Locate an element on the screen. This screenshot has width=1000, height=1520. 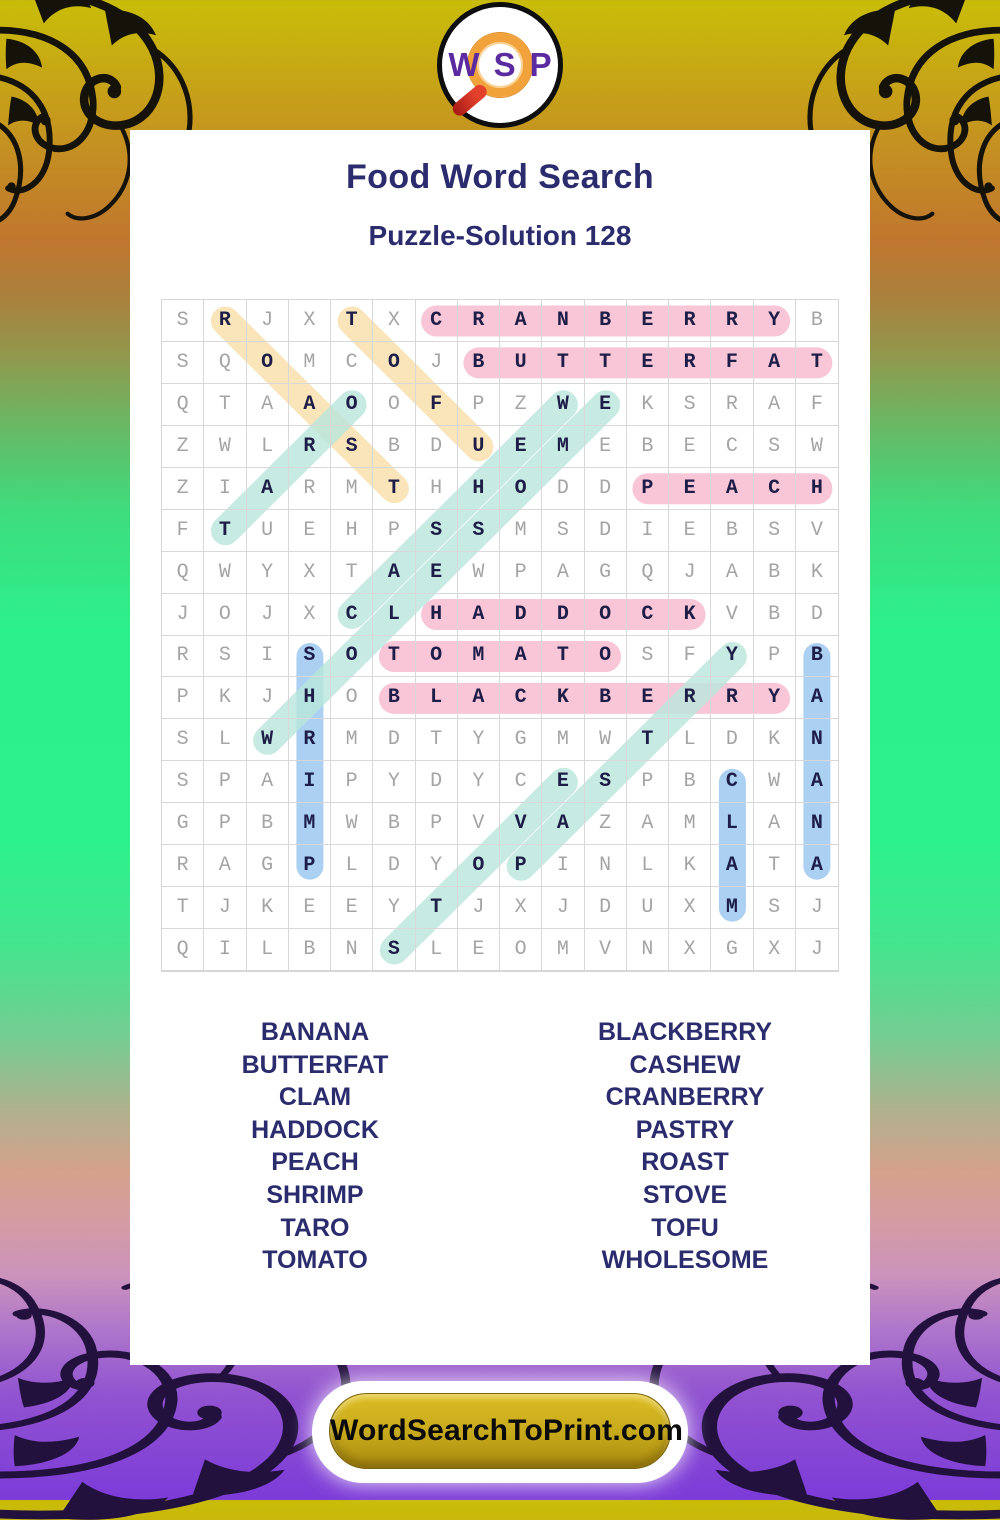
grid-cell-r4c2: W is located at coordinates (225, 446).